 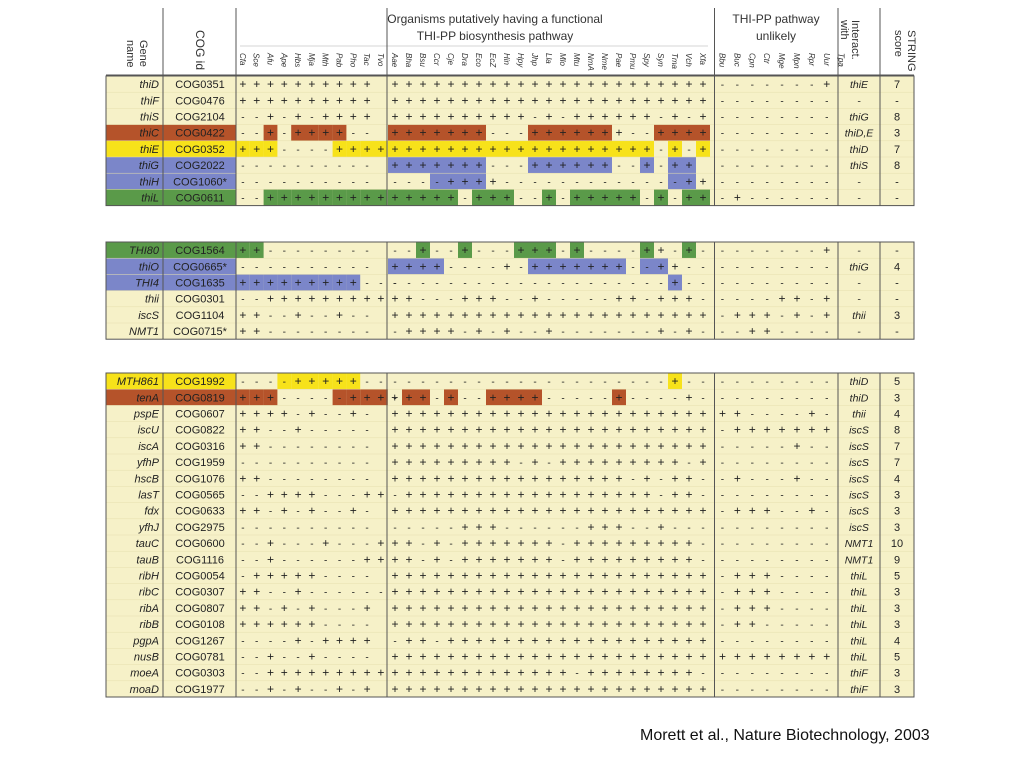 I want to click on string-score: 5, so click(x=897, y=658).